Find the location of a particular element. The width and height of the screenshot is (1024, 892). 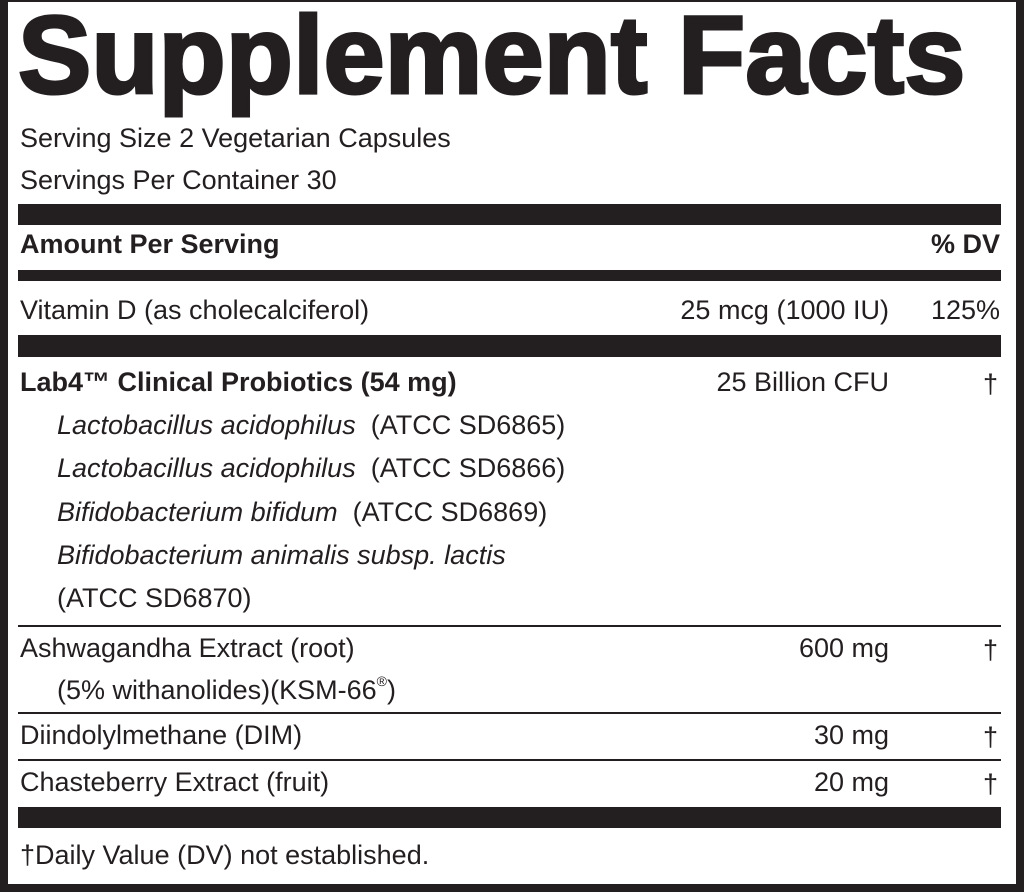

strain-4-code: (ATCC SD6870) is located at coordinates (154, 598).